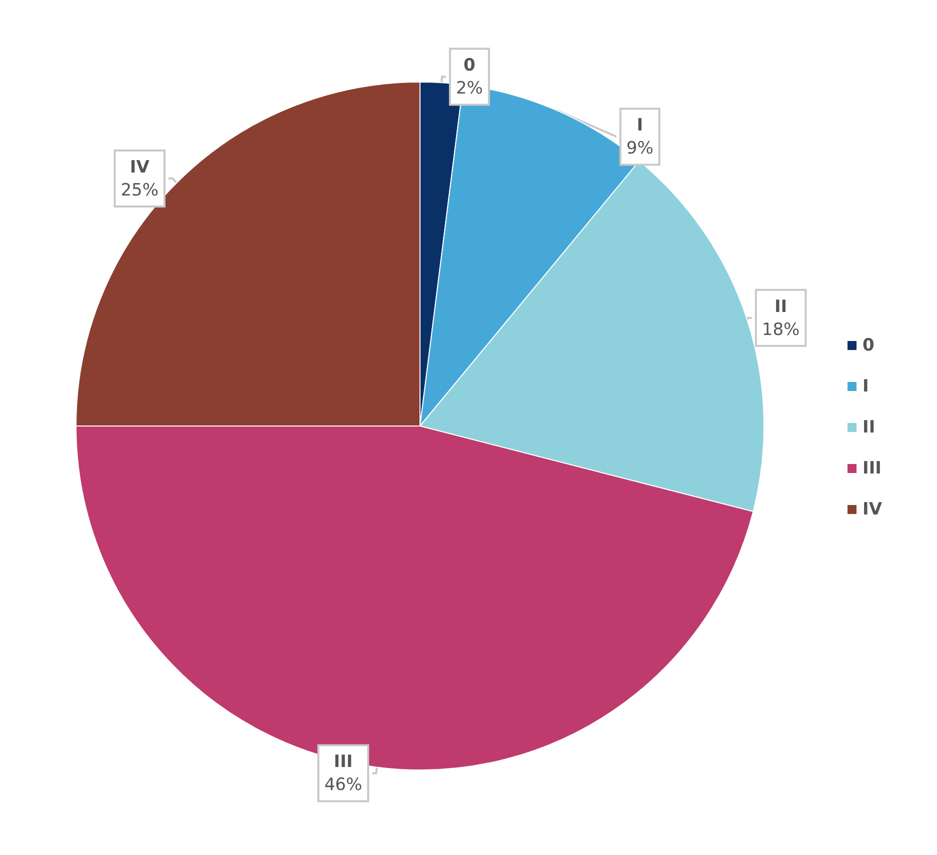 This screenshot has width=937, height=855. Describe the element at coordinates (139, 190) in the screenshot. I see `data-label: 25%` at that location.